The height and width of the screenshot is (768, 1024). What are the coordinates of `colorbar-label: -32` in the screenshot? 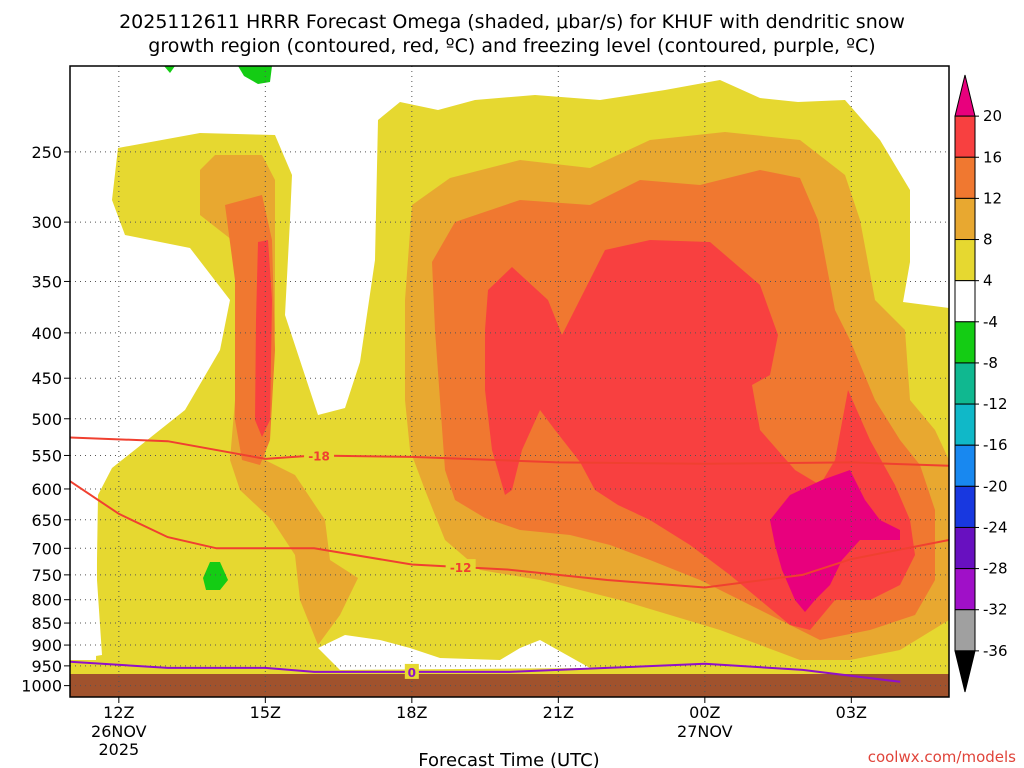 It's located at (995, 610).